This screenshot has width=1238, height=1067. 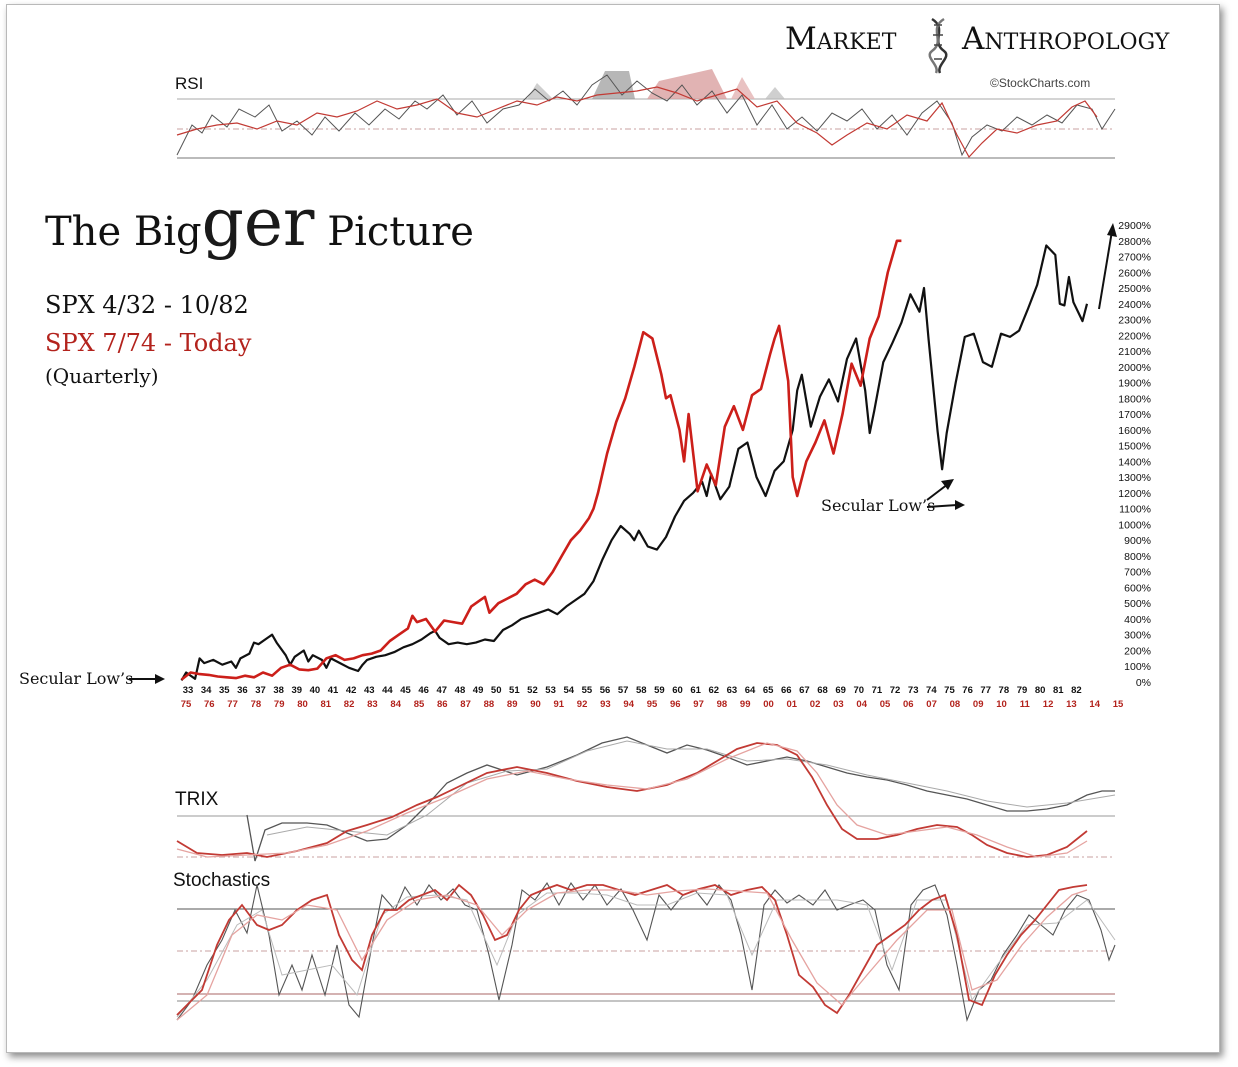 What do you see at coordinates (186, 704) in the screenshot?
I see `x-bottom-tick-label: 75` at bounding box center [186, 704].